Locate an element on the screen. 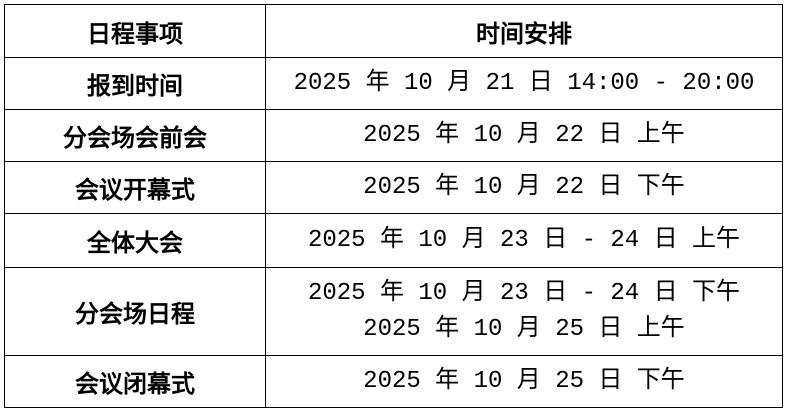 The image size is (788, 413). time-cell: 2025 年 10 月 22 日 下午 is located at coordinates (524, 187).